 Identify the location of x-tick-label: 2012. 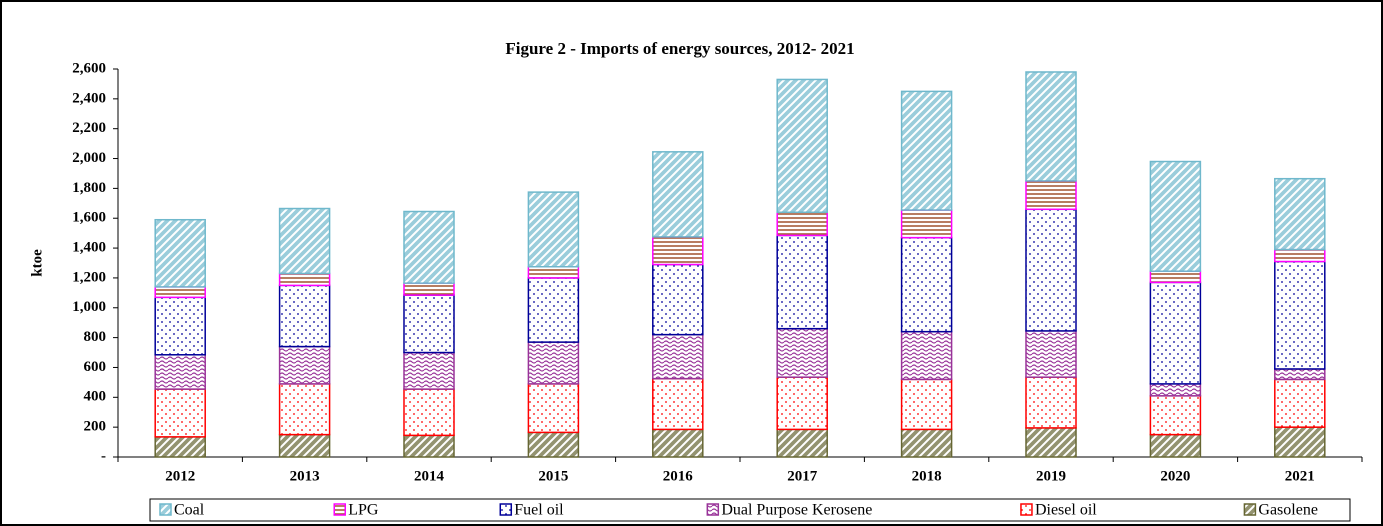
(180, 476).